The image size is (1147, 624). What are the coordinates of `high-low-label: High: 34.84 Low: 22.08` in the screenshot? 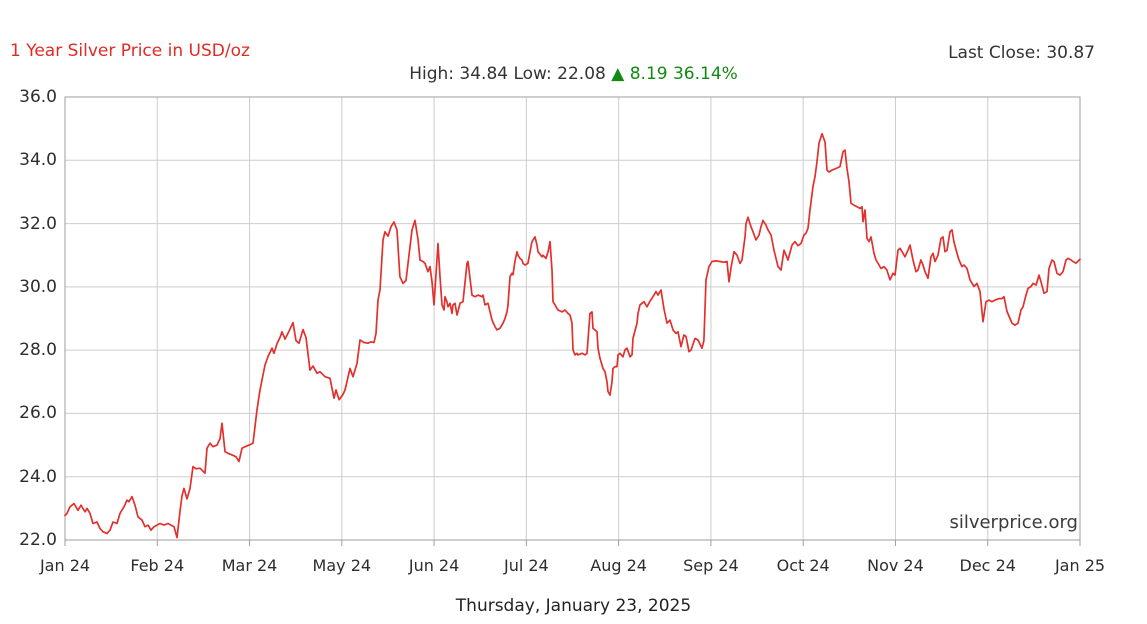 It's located at (507, 74).